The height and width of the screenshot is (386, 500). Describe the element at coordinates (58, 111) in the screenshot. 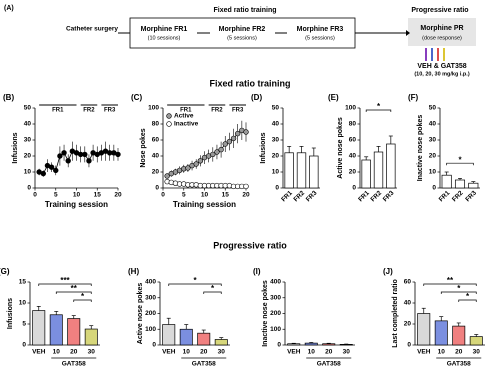

I see `phase-label: FR1` at that location.